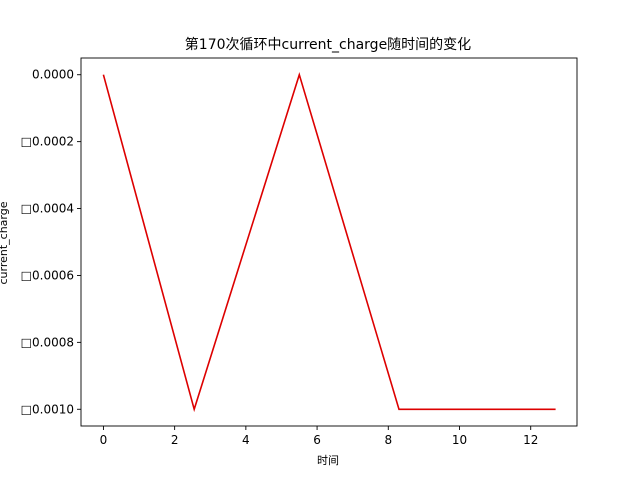 The height and width of the screenshot is (480, 640). Describe the element at coordinates (5, 242) in the screenshot. I see `y-axis-label: current_charge` at that location.